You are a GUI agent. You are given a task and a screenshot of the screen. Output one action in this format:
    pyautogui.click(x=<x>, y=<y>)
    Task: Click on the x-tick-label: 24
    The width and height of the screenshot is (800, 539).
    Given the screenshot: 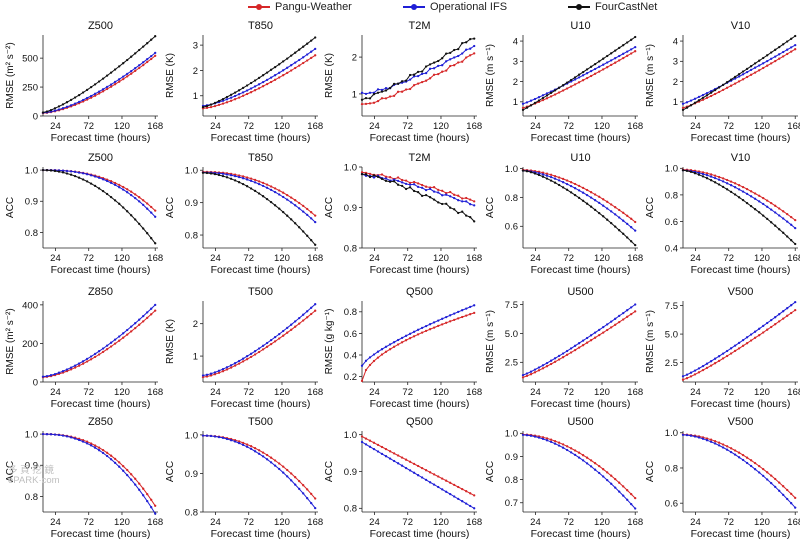 What is the action you would take?
    pyautogui.click(x=215, y=258)
    